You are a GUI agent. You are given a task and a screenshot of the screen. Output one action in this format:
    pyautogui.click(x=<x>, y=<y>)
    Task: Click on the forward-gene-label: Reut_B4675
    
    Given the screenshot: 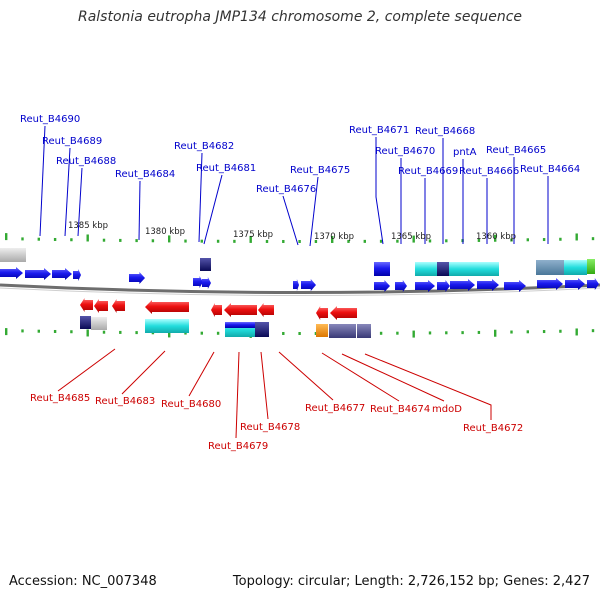 What is the action you would take?
    pyautogui.click(x=320, y=170)
    